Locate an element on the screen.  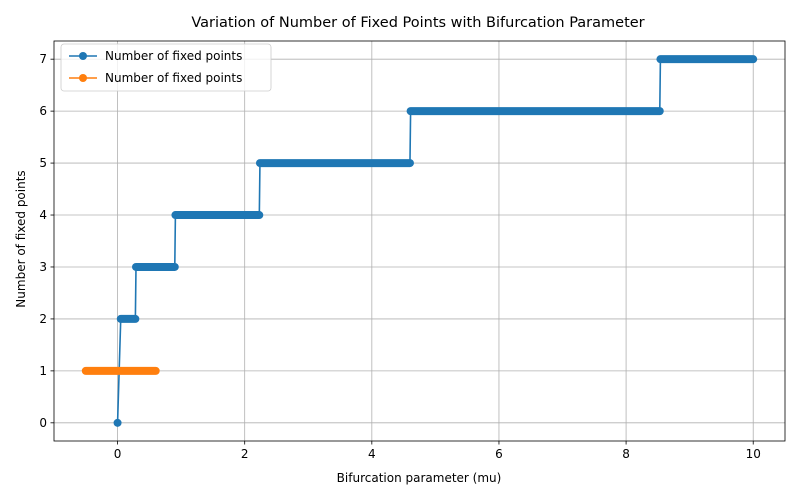
y-tick-label: 4 is located at coordinates (43, 215).